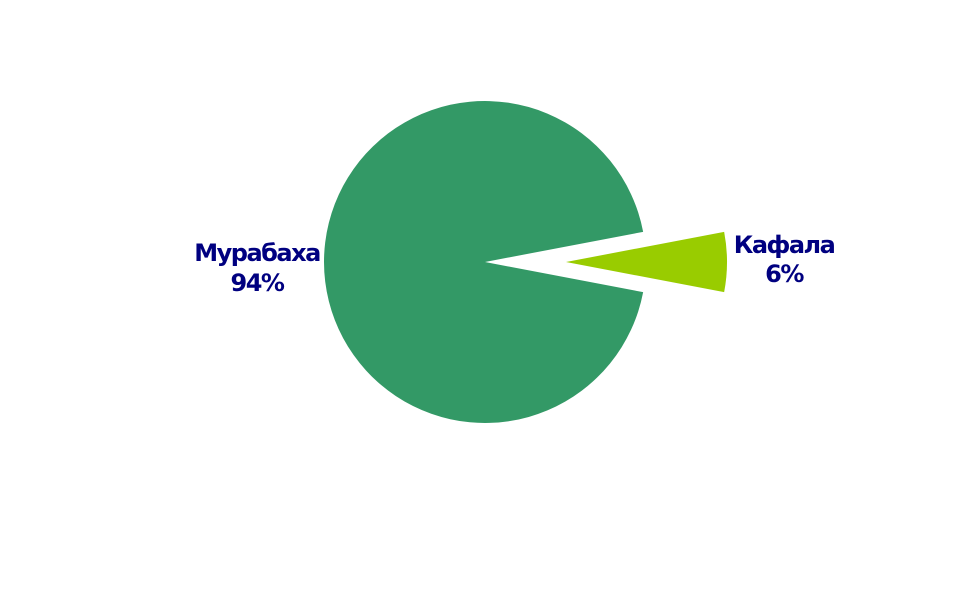  Describe the element at coordinates (258, 283) in the screenshot. I see `slice-value-murabaha: 94%` at that location.